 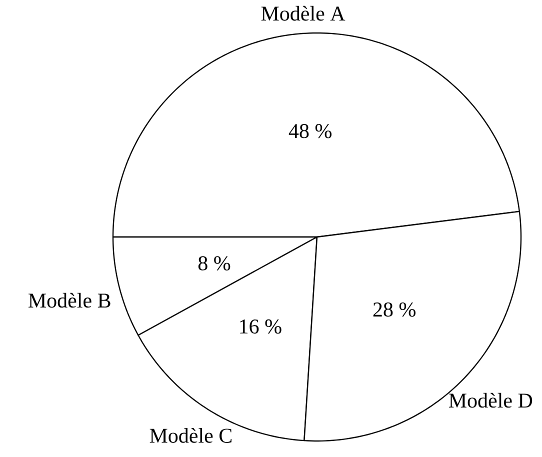 I want to click on data-label: 16 %, so click(x=261, y=326).